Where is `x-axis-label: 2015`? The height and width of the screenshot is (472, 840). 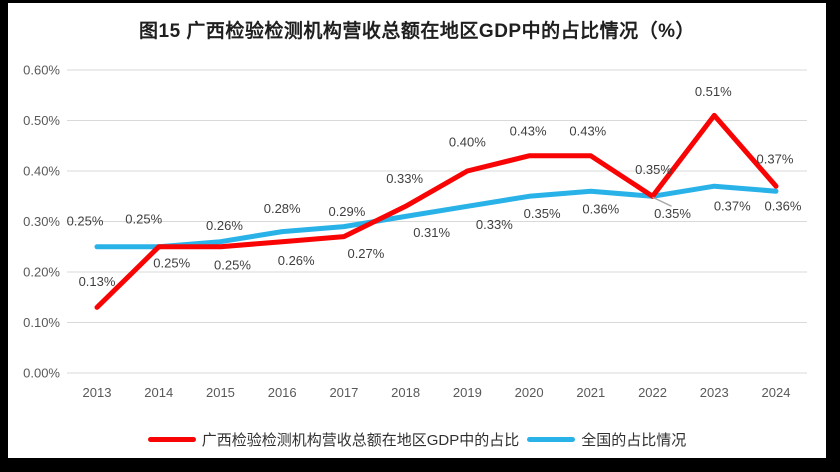
x-axis-label: 2015 is located at coordinates (220, 392).